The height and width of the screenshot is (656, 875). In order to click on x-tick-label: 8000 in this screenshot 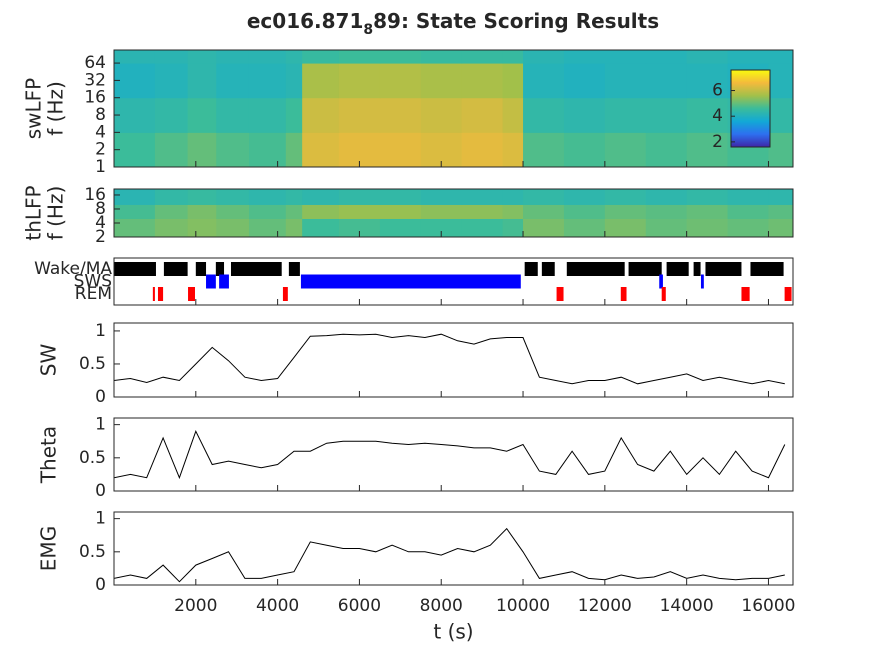, I will do `click(441, 606)`.